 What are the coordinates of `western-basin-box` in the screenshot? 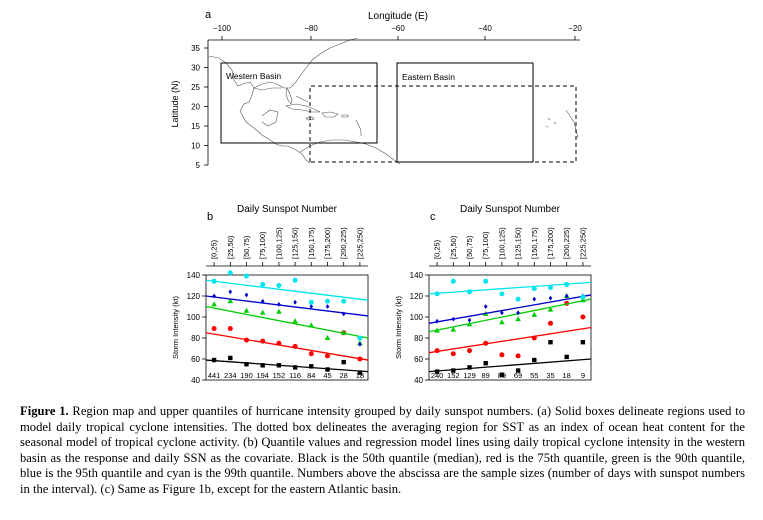 It's located at (299, 103).